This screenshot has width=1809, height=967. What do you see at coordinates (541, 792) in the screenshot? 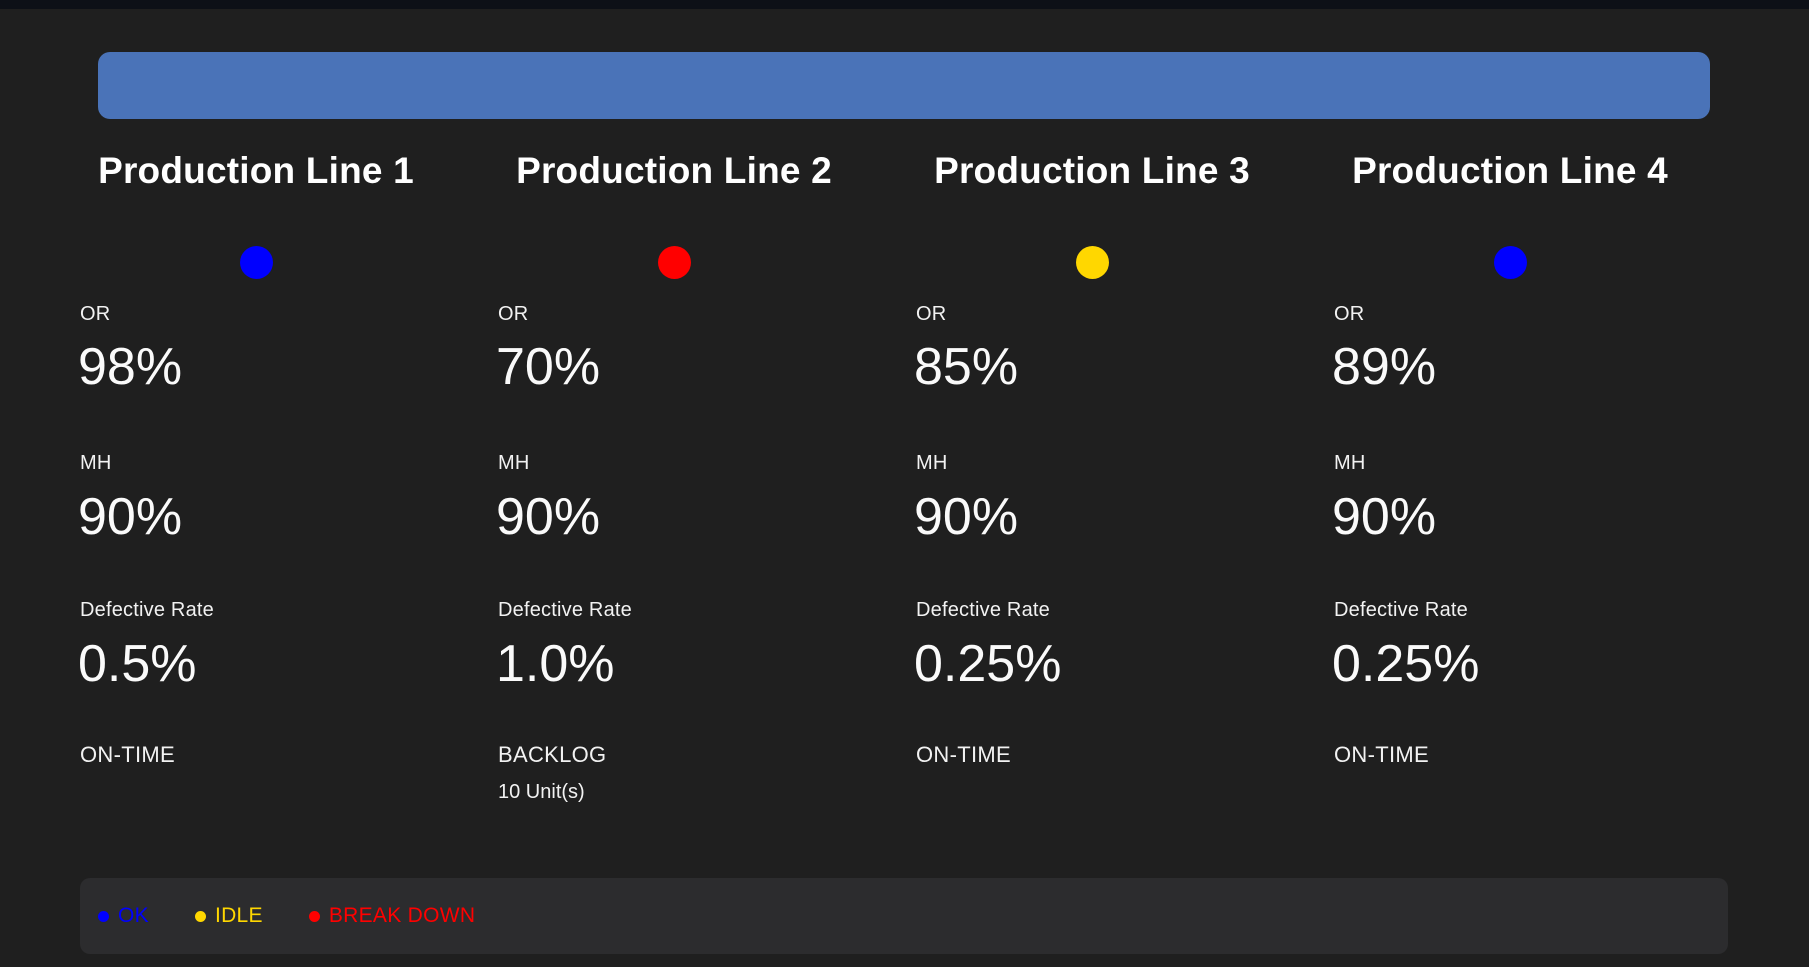
I see `backlog-units: 10 Unit(s)` at bounding box center [541, 792].